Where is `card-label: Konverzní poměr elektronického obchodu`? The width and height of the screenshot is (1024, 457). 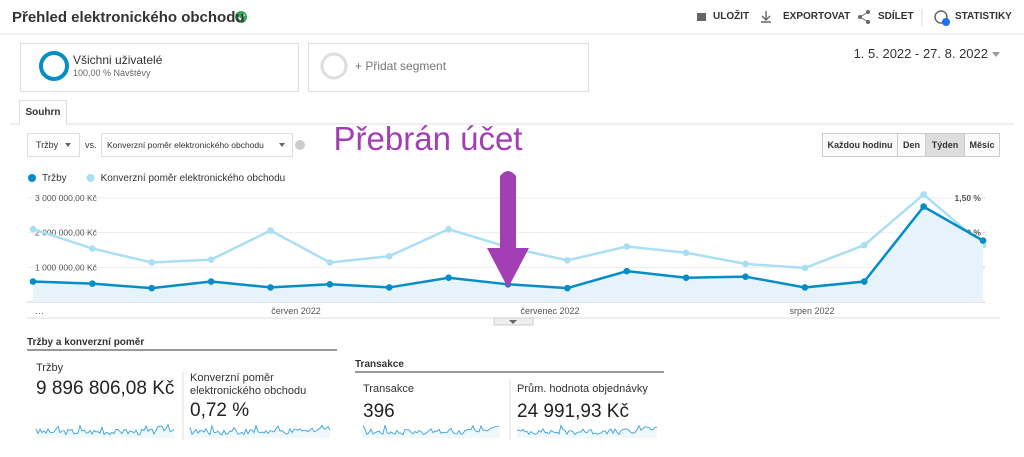
card-label: Konverzní poměr elektronického obchodu is located at coordinates (248, 384).